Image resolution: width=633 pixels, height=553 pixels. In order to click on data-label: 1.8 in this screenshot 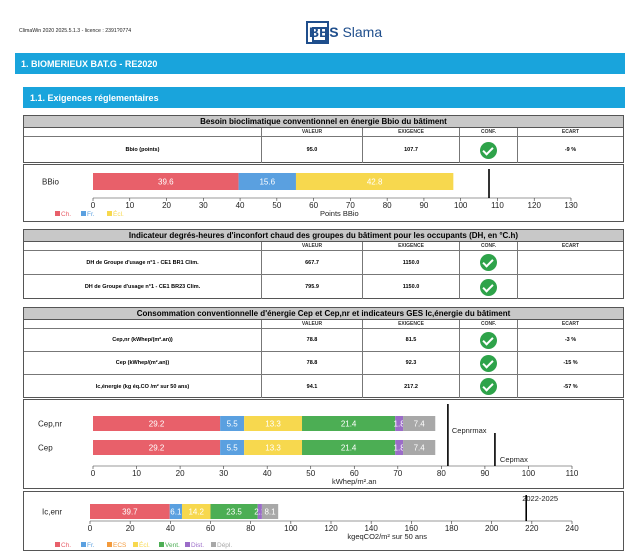, I will do `click(400, 424)`.